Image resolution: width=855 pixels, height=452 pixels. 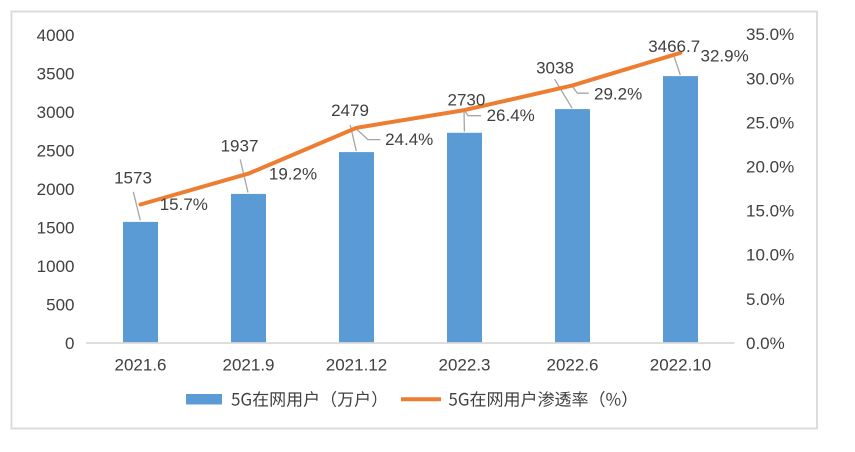 I want to click on svg-text: 35.0%, so click(x=770, y=34).